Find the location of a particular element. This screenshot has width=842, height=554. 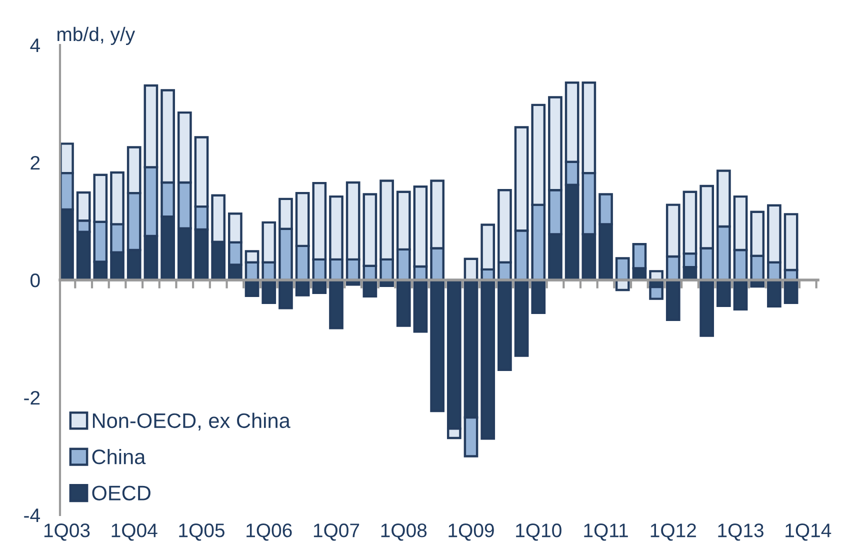

bar is located at coordinates (656, 293).